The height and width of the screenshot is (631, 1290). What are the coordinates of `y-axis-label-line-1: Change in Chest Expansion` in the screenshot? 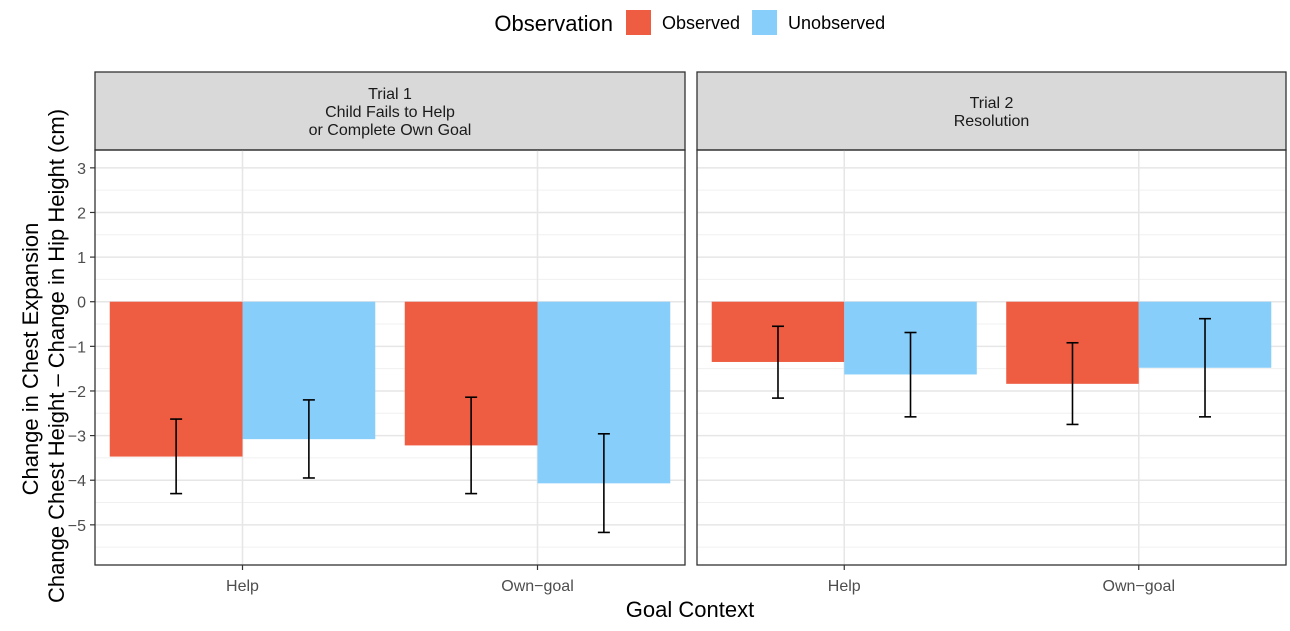 It's located at (30, 359).